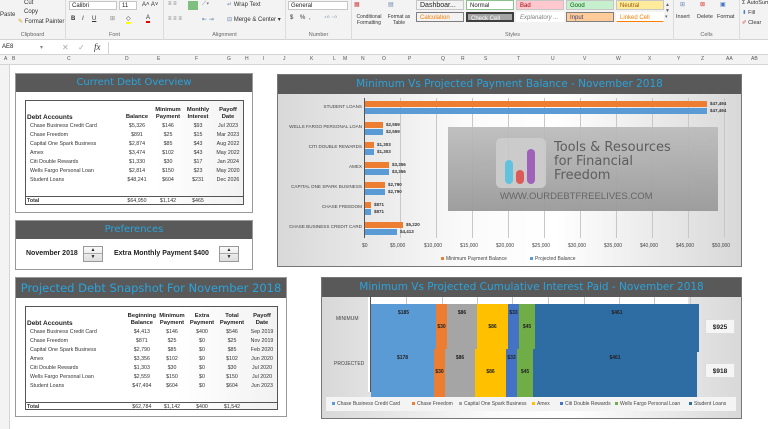  What do you see at coordinates (650, 59) in the screenshot?
I see `col-x: X` at bounding box center [650, 59].